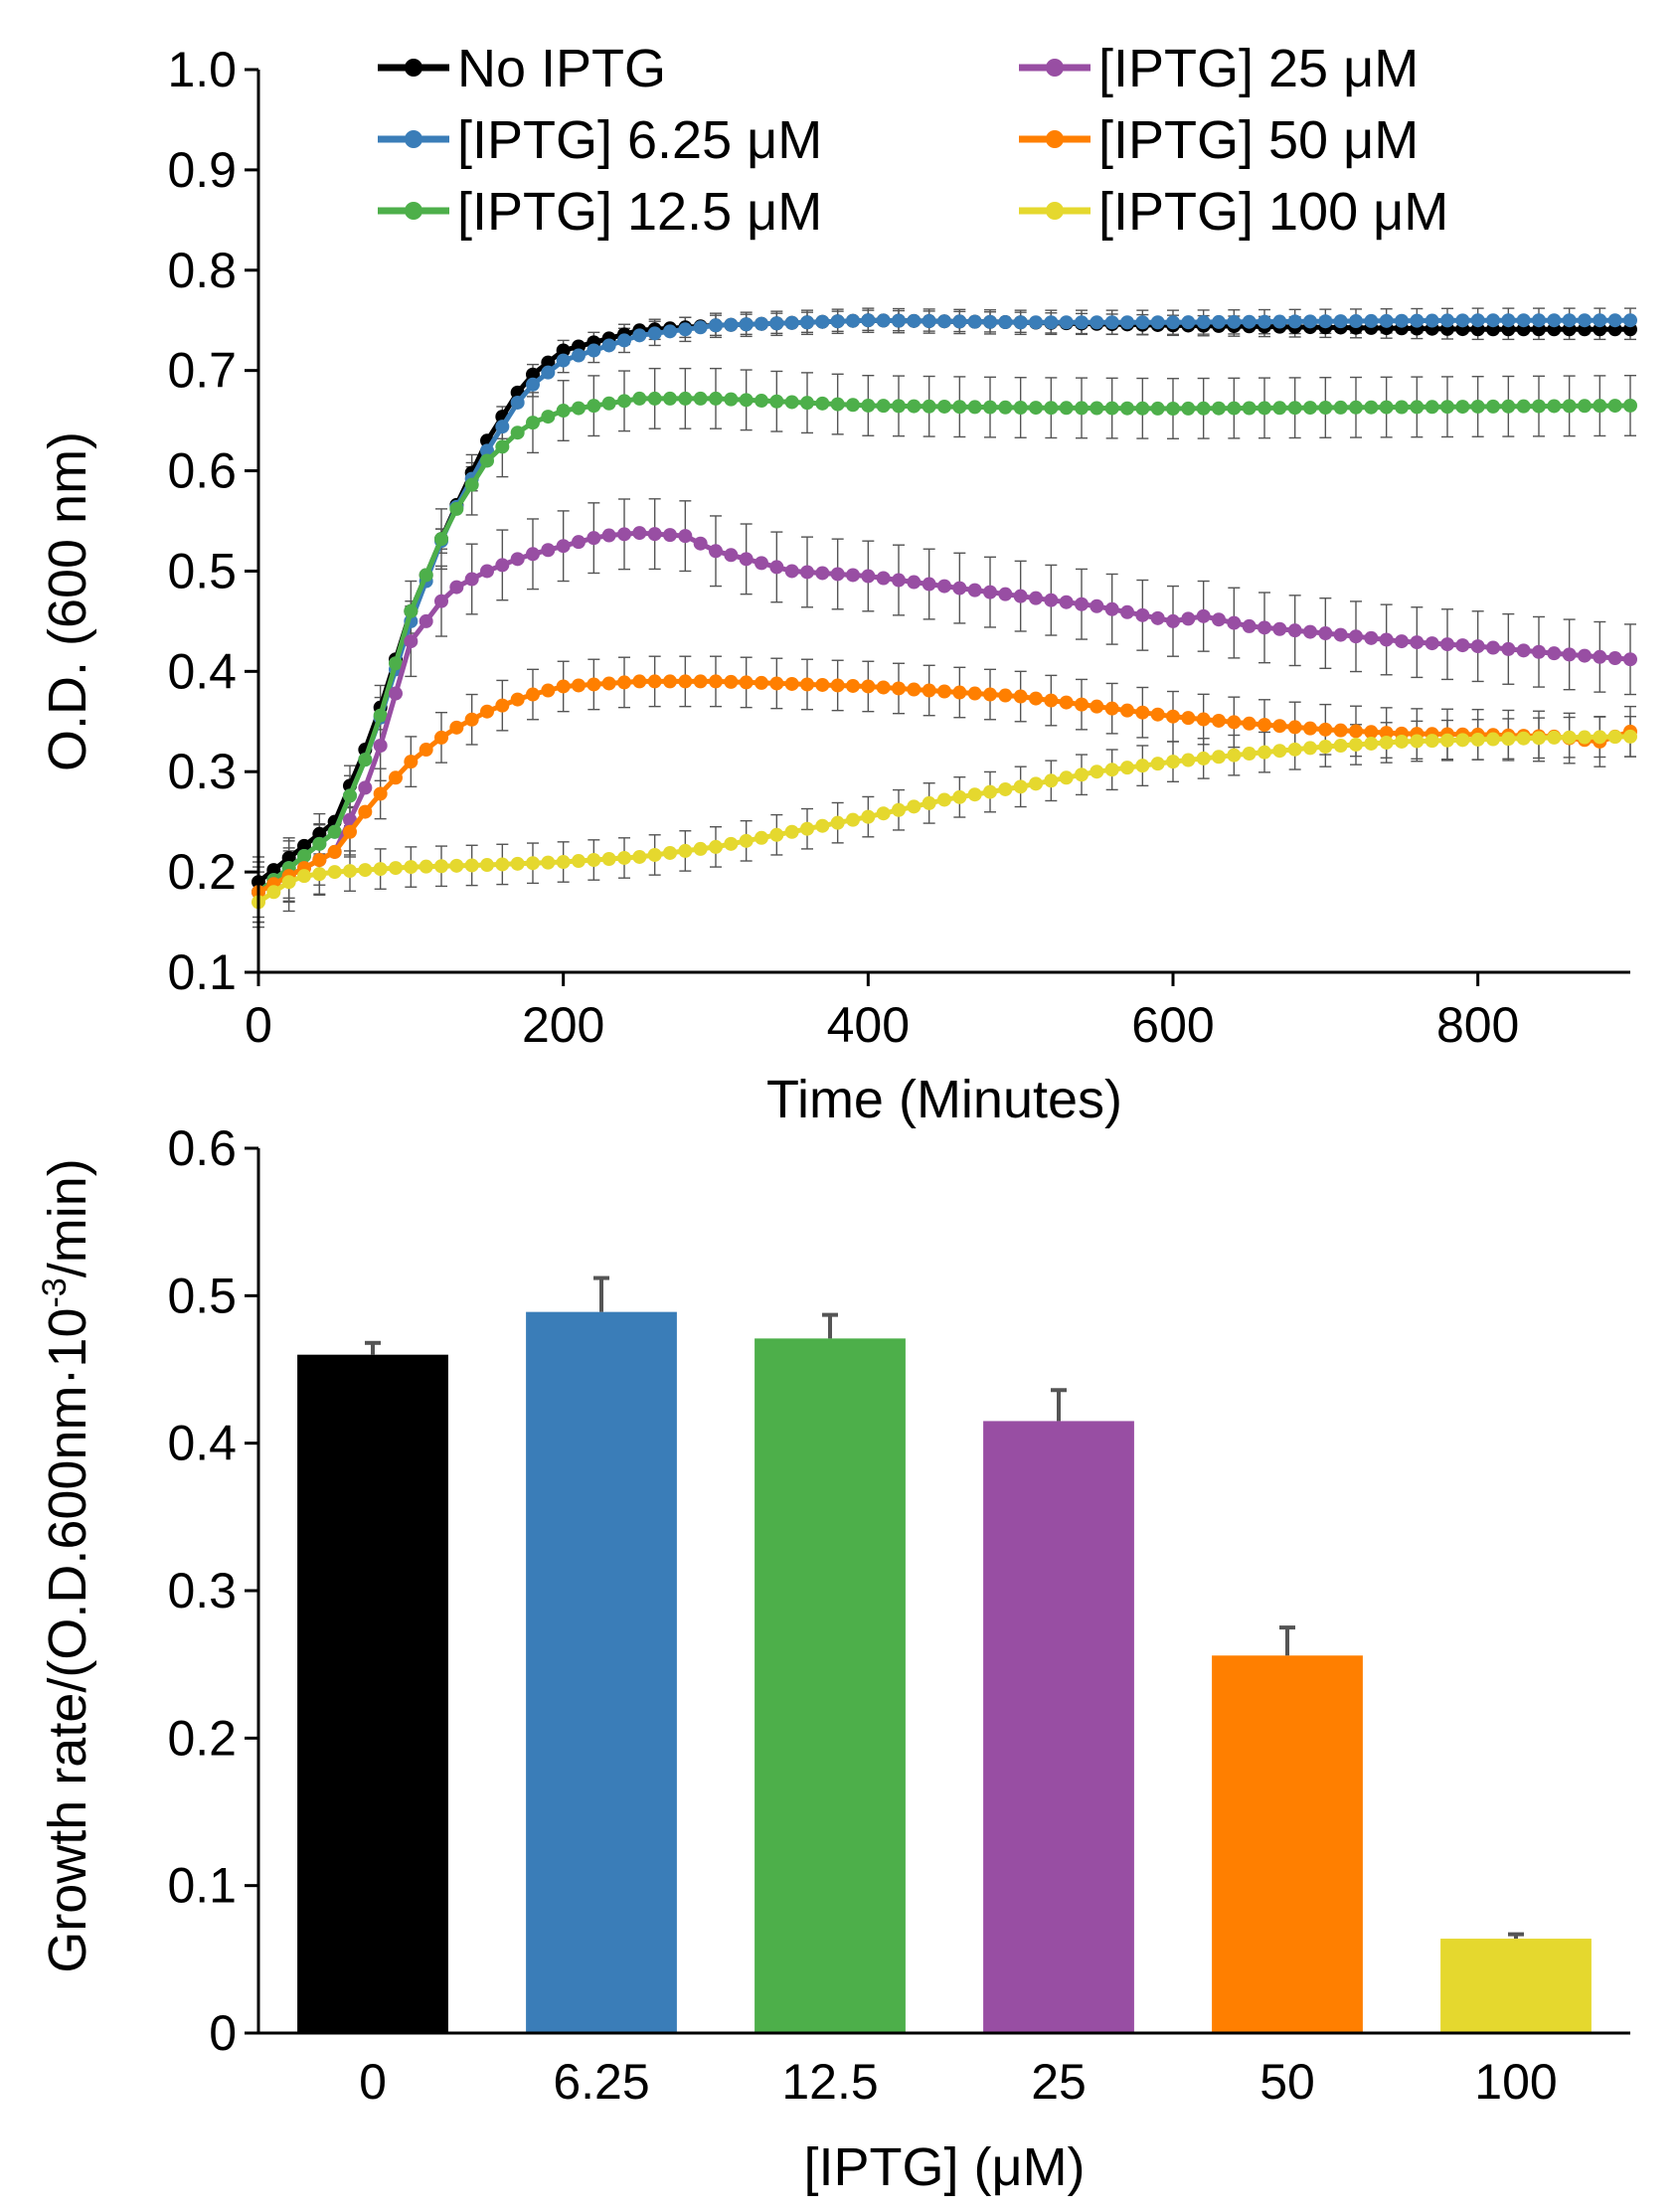  Describe the element at coordinates (1259, 140) in the screenshot. I see `legend-label: [IPTG] 50 μM` at that location.